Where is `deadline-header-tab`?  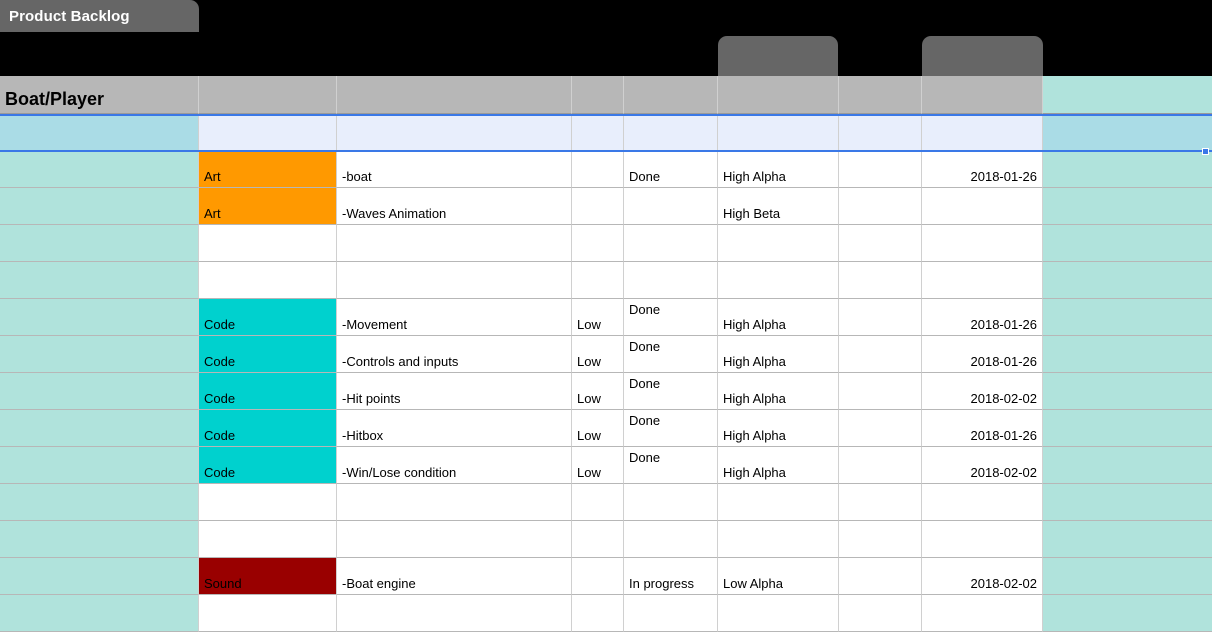 deadline-header-tab is located at coordinates (982, 56).